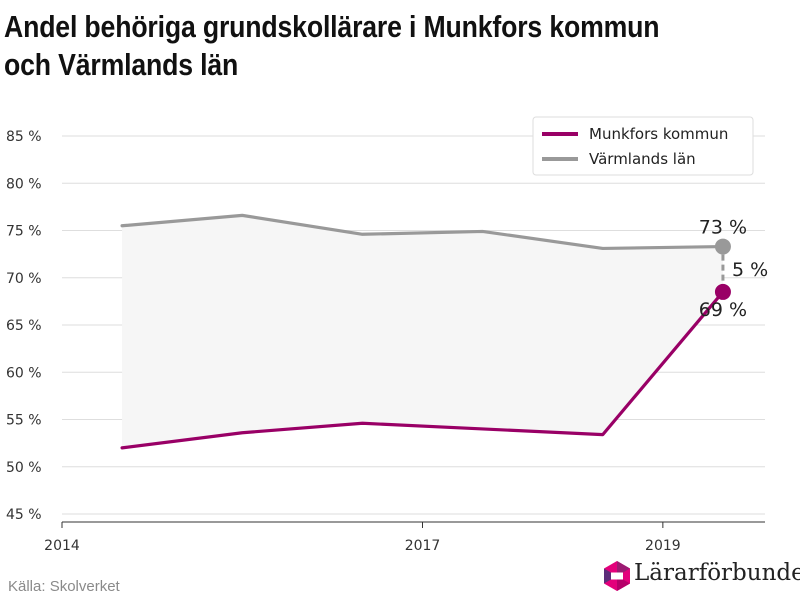 The image size is (800, 600). What do you see at coordinates (642, 159) in the screenshot?
I see `legend-label-1: Värmlands län` at bounding box center [642, 159].